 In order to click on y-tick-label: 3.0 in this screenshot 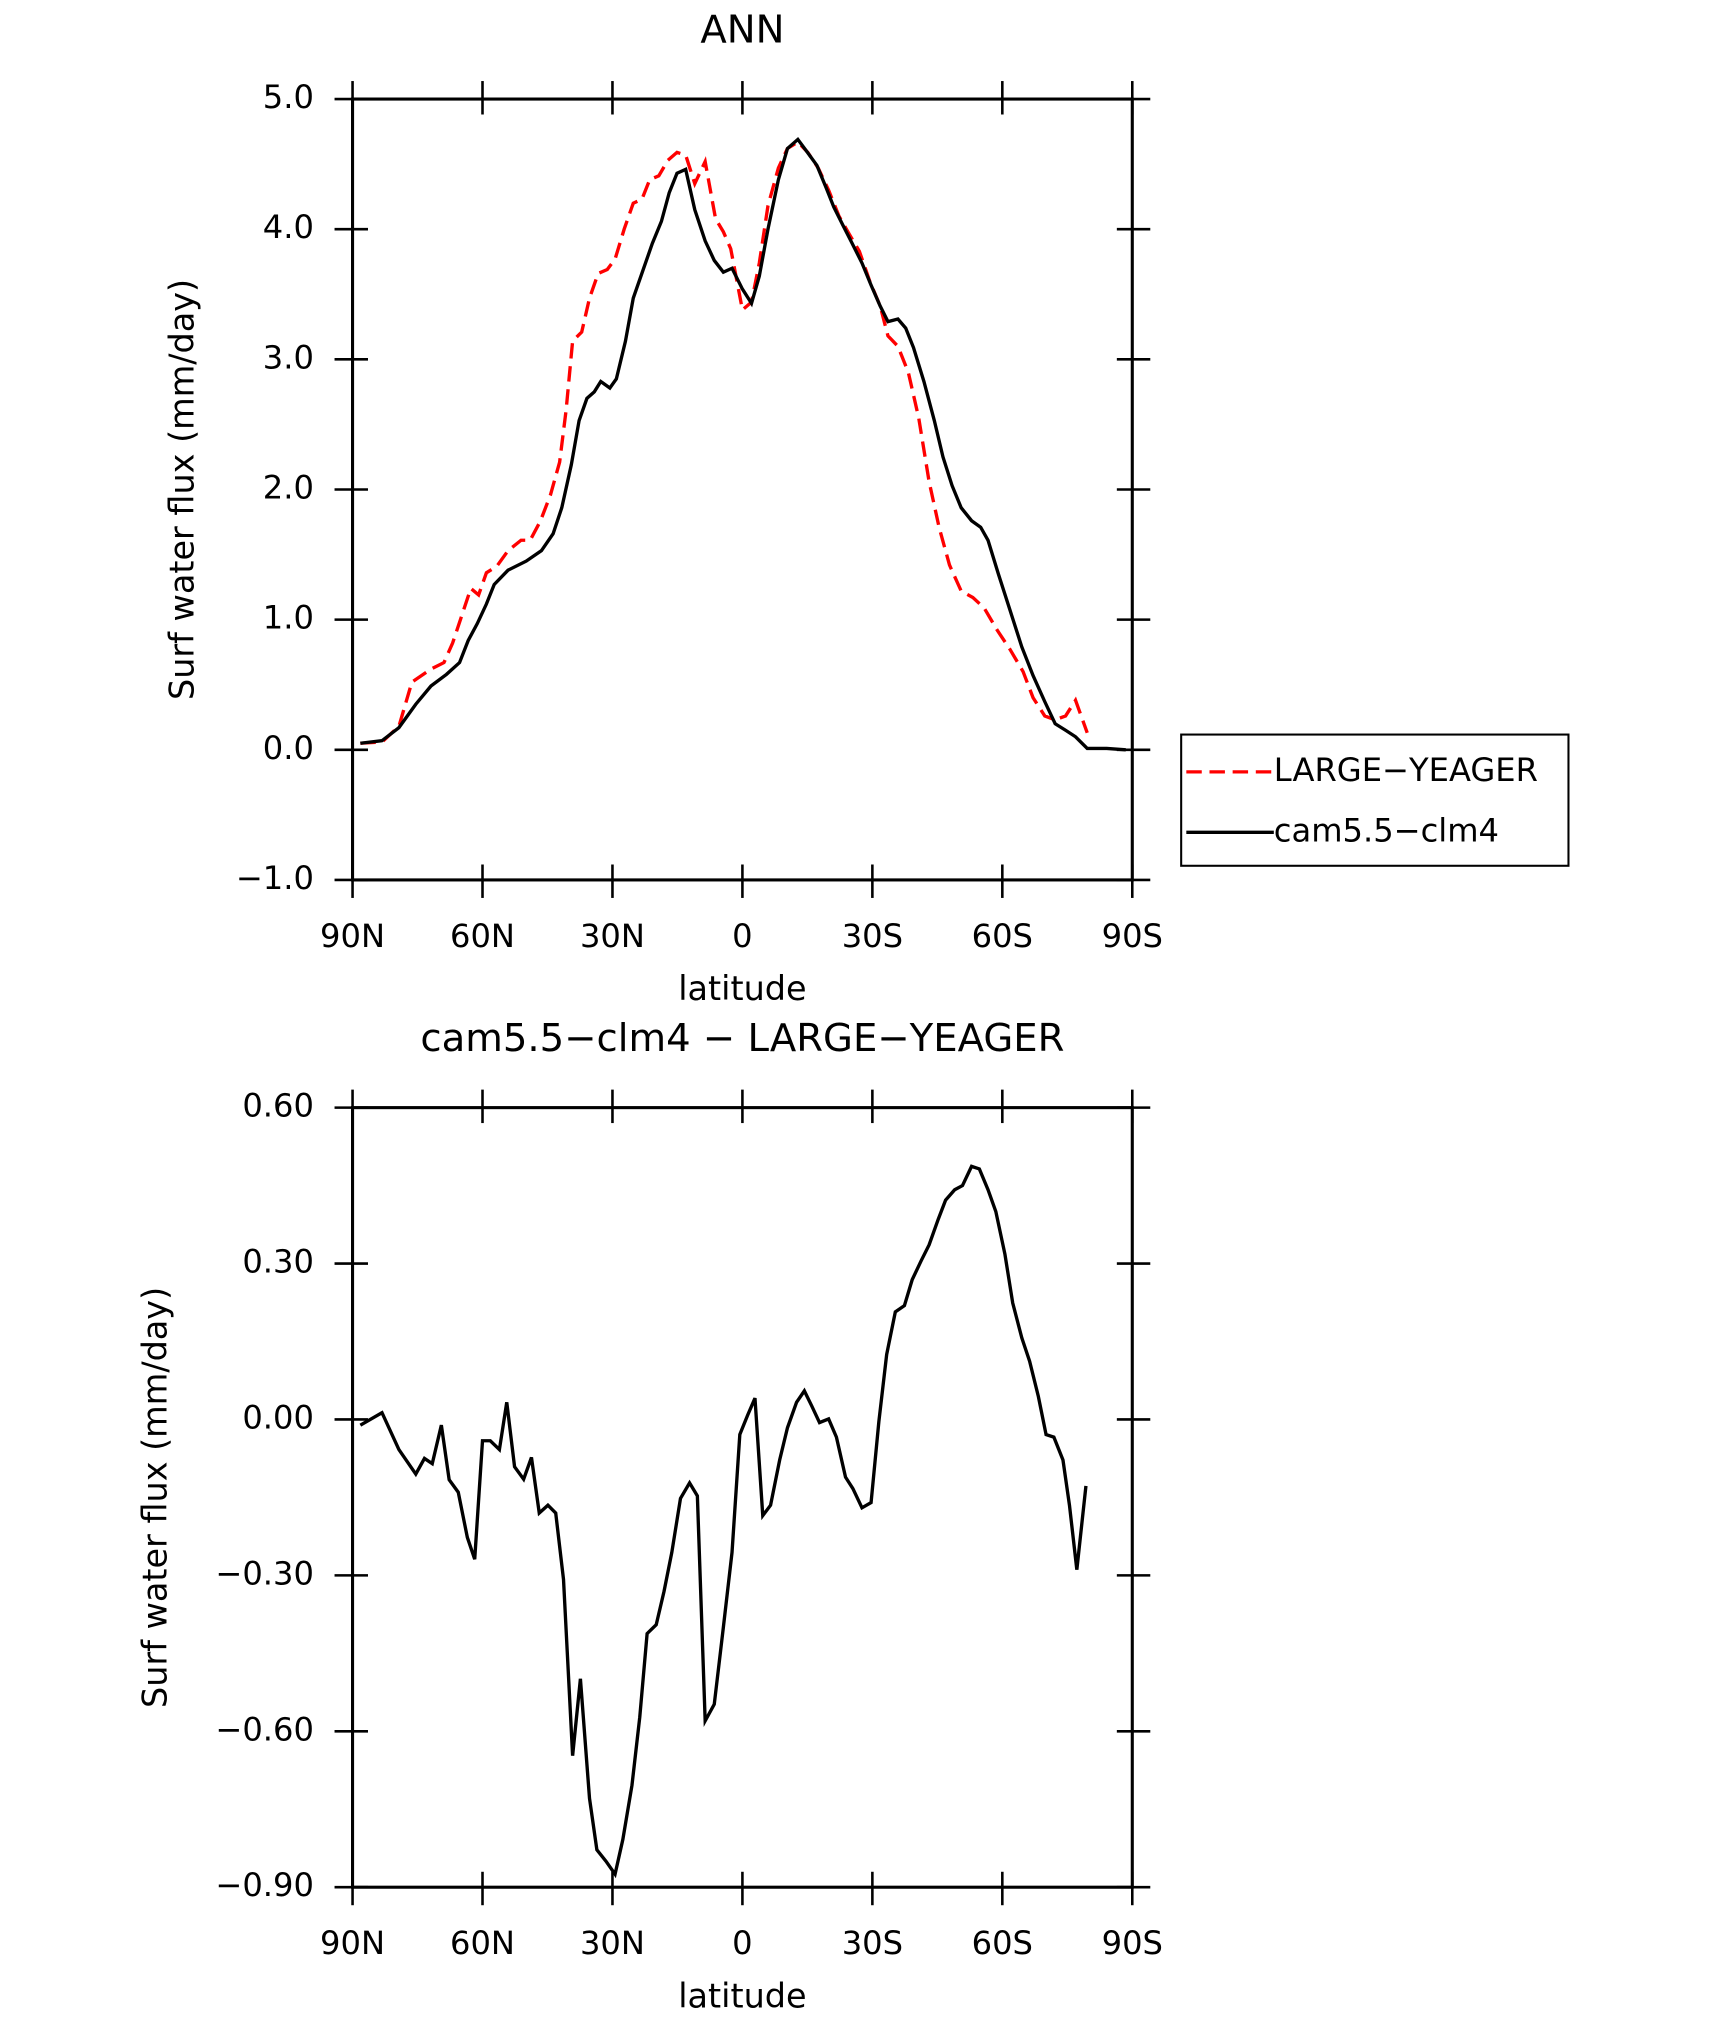, I will do `click(288, 357)`.